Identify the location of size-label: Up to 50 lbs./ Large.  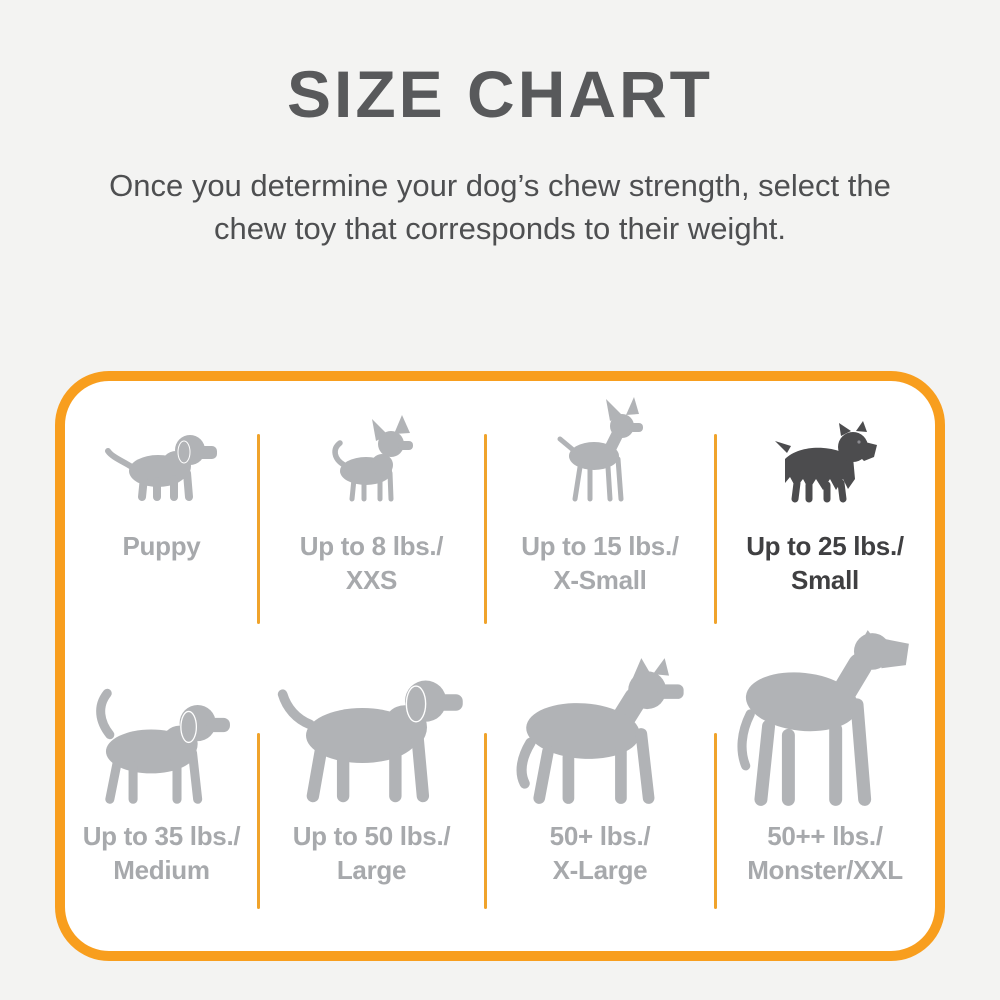
(371, 853).